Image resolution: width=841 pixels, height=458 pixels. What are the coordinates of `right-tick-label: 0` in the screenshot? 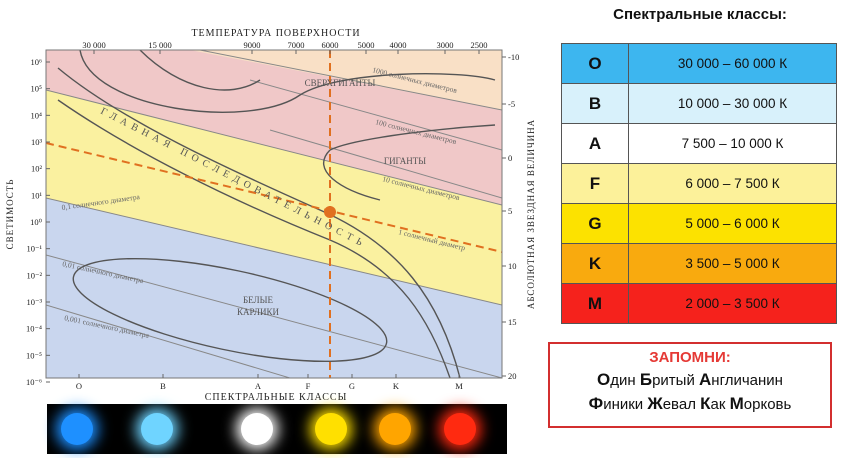 It's located at (510, 158).